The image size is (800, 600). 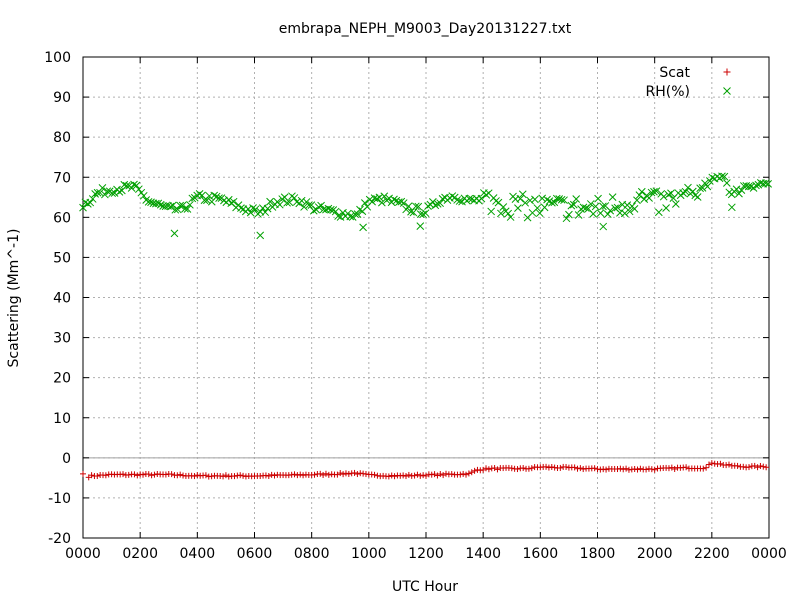 I want to click on y-tick-label: 50, so click(x=62, y=258).